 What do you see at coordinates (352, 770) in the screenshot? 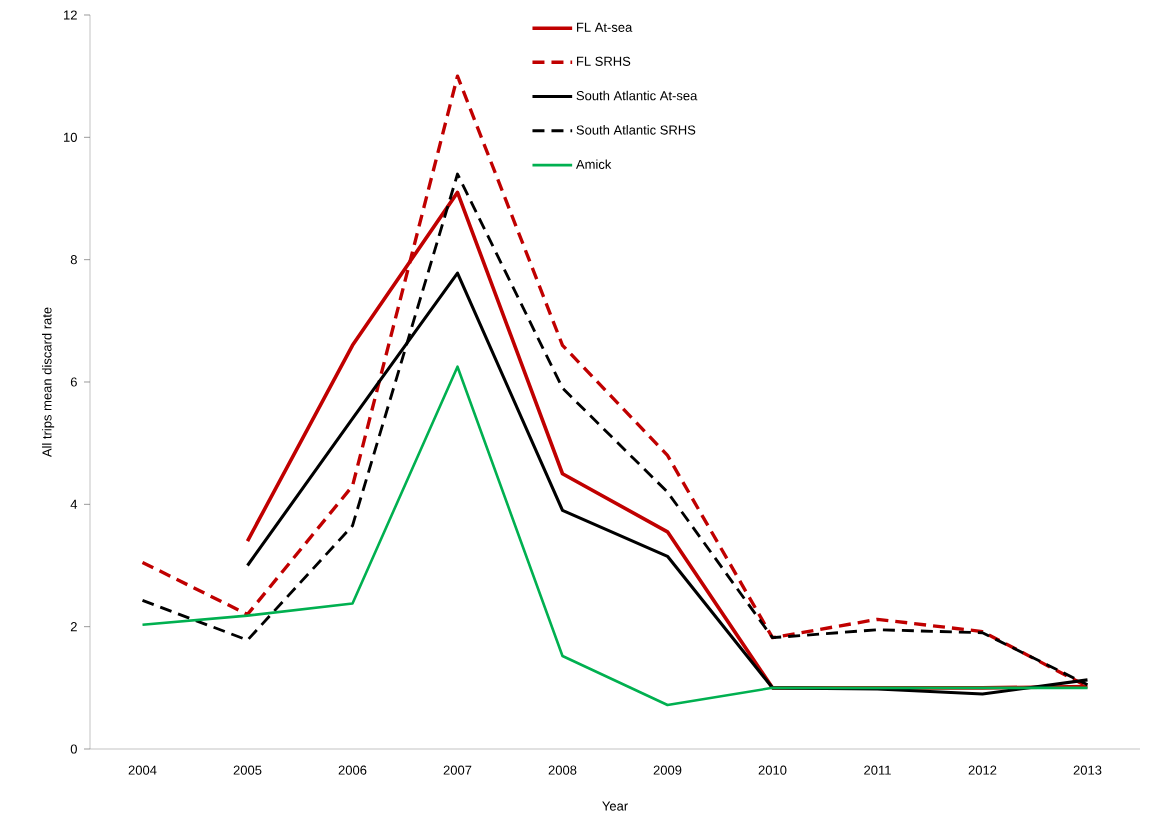
I see `x-tick-label: 2006` at bounding box center [352, 770].